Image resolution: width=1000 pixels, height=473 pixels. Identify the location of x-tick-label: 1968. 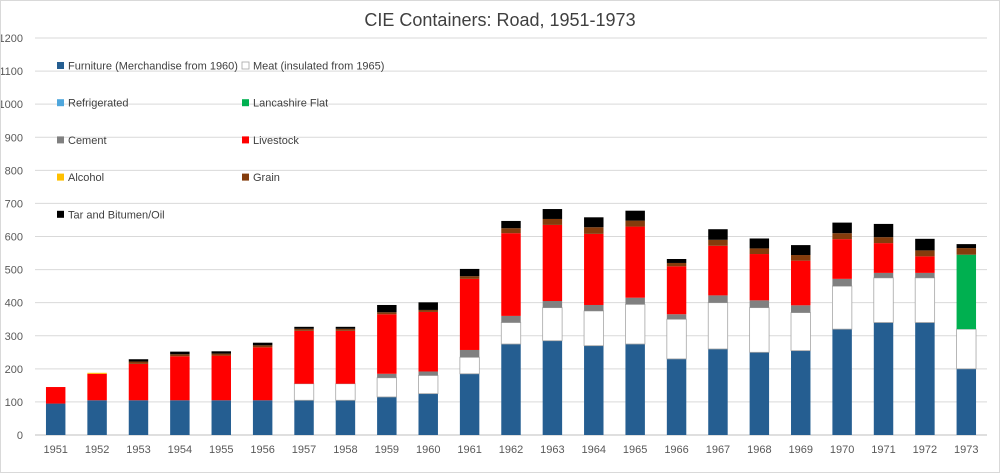
(759, 450).